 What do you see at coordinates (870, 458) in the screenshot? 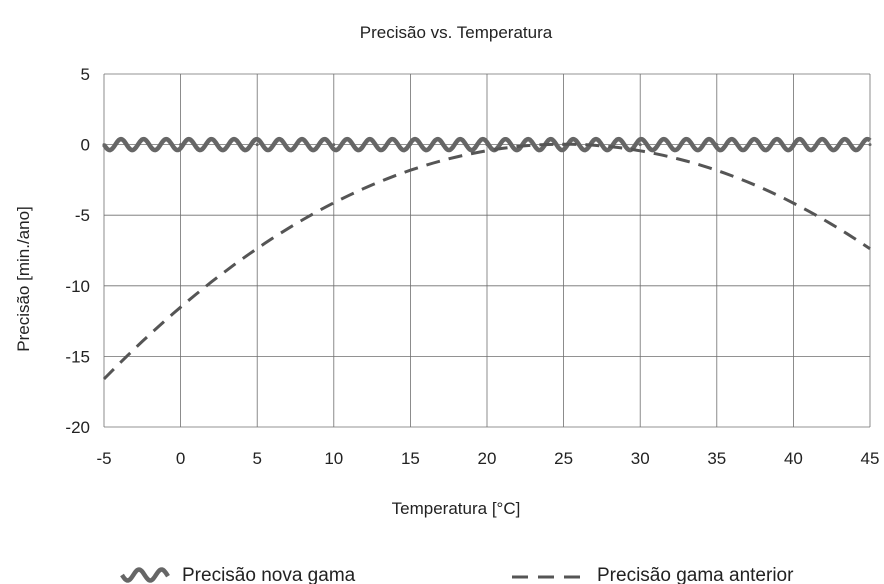
I see `x-tick-label: 45` at bounding box center [870, 458].